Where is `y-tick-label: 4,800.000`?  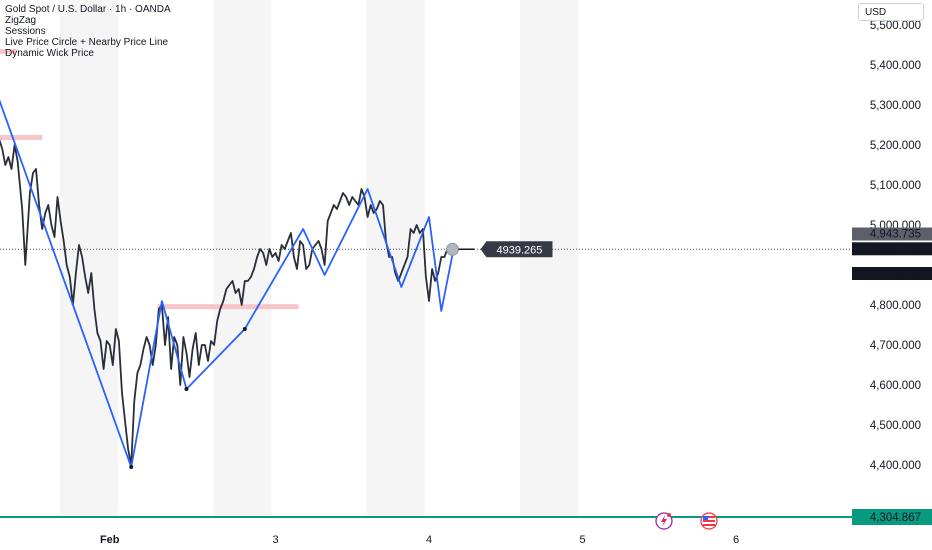
y-tick-label: 4,800.000 is located at coordinates (895, 306).